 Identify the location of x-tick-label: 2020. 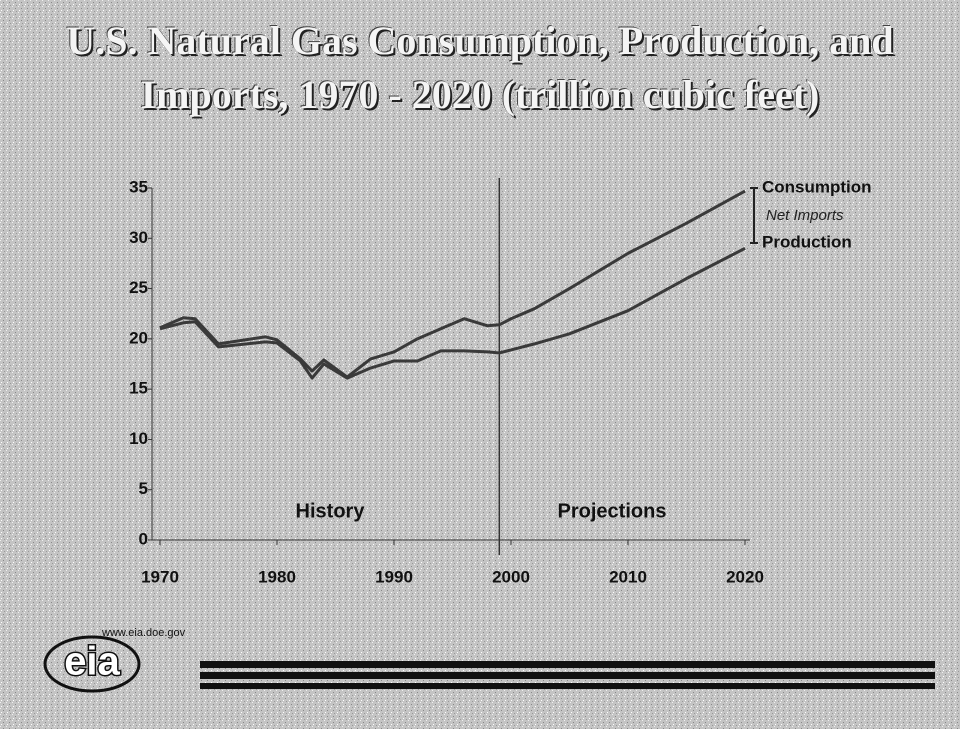
(745, 576).